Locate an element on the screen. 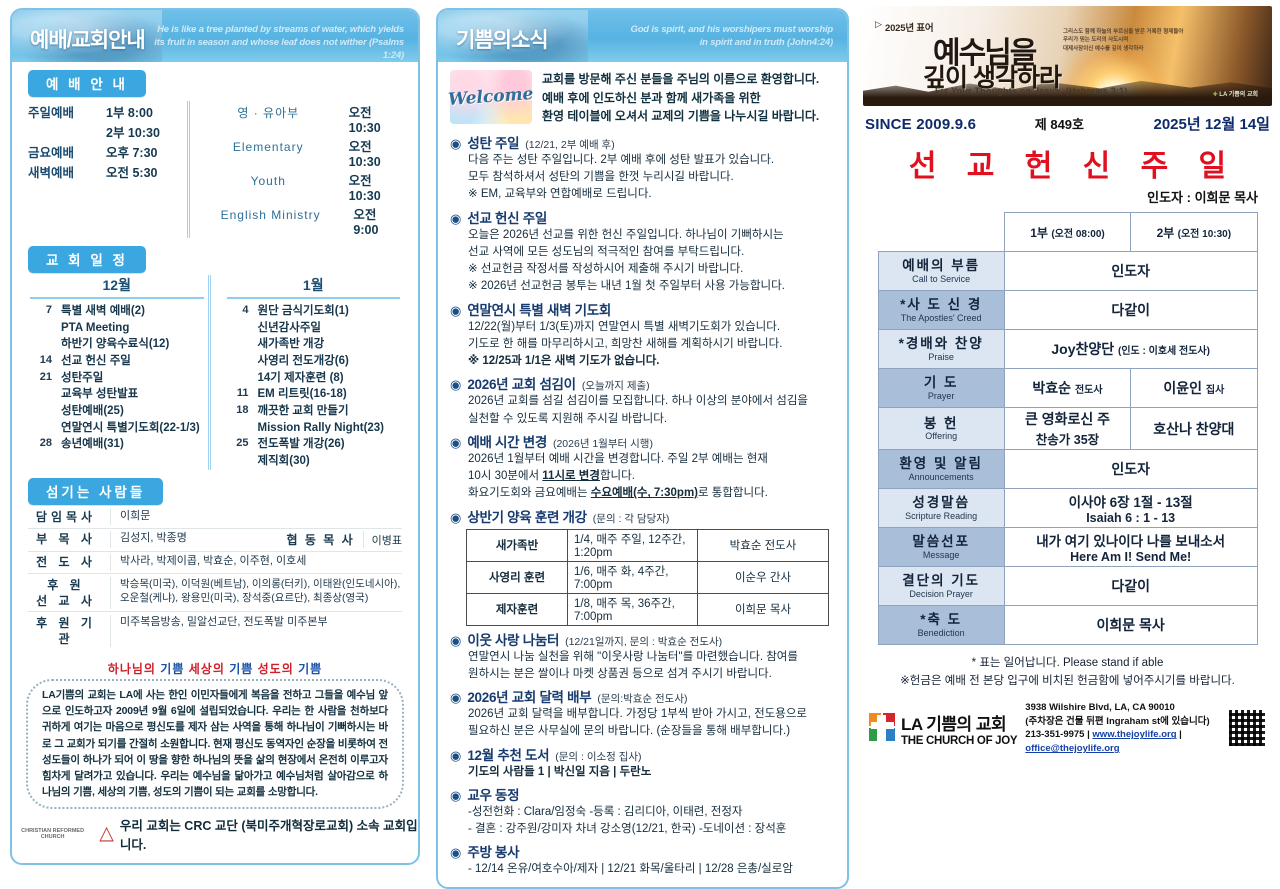 Image resolution: width=1280 pixels, height=889 pixels. order-row: 기 도 Prayer 박효순 전도사 이윤인 집사 is located at coordinates (1067, 388).